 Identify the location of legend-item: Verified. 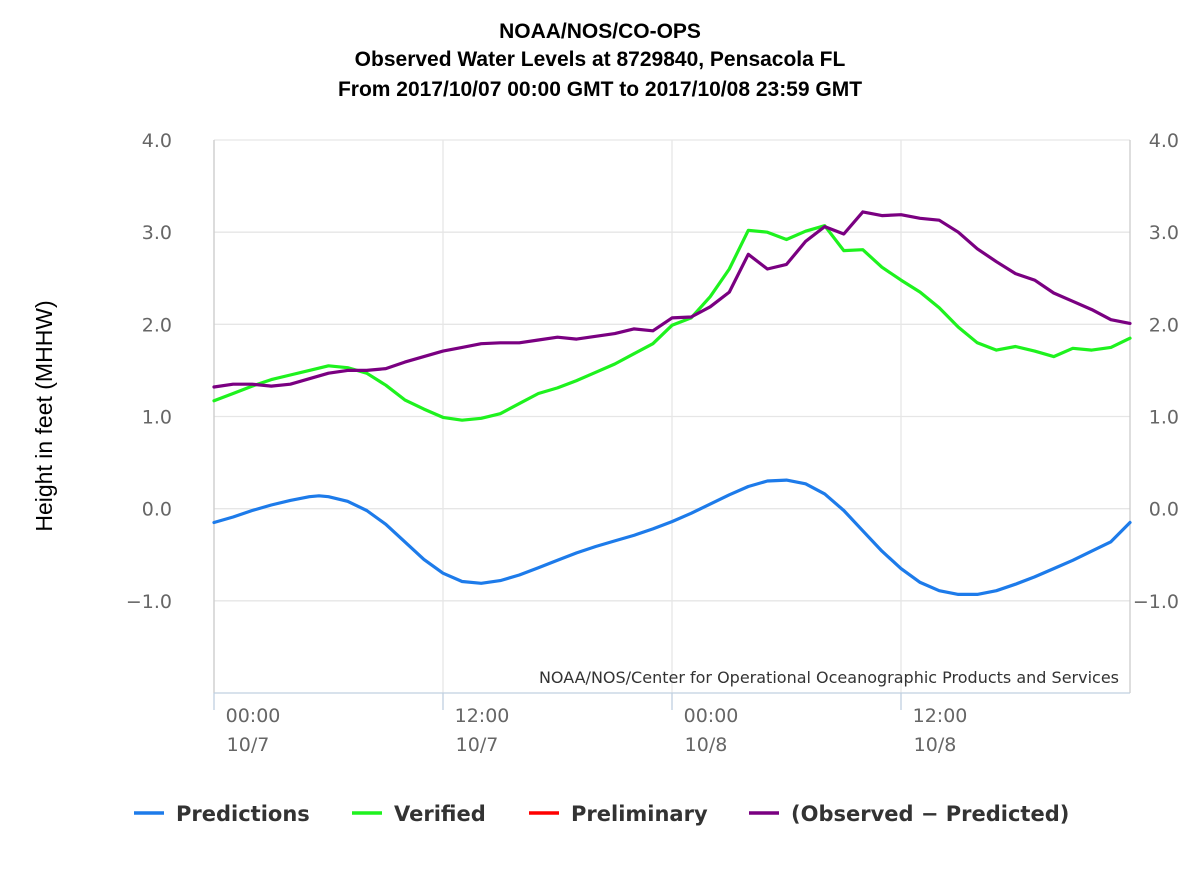
(419, 814).